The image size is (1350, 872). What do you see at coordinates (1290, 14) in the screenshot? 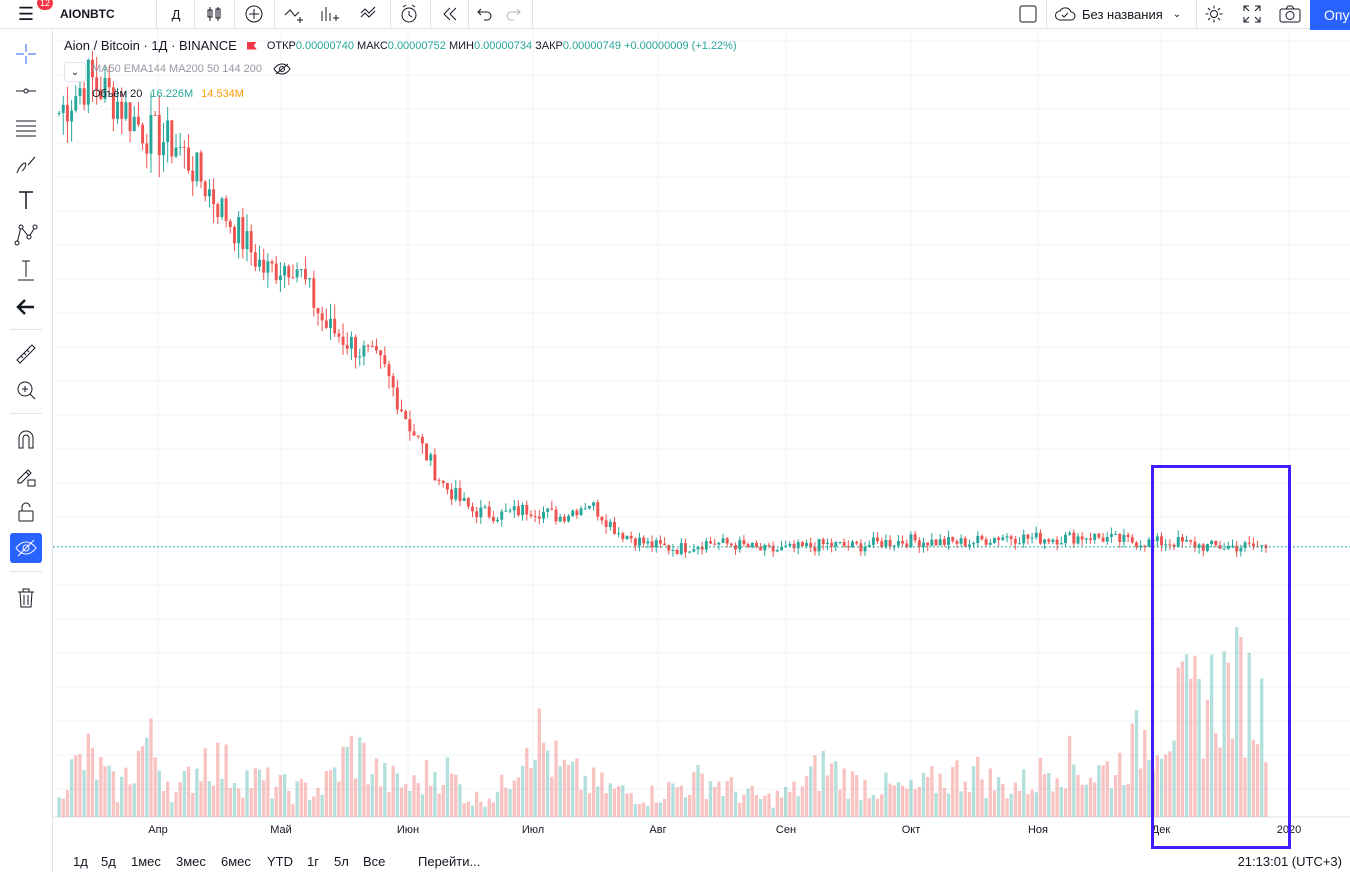
I see `snapshot-button` at bounding box center [1290, 14].